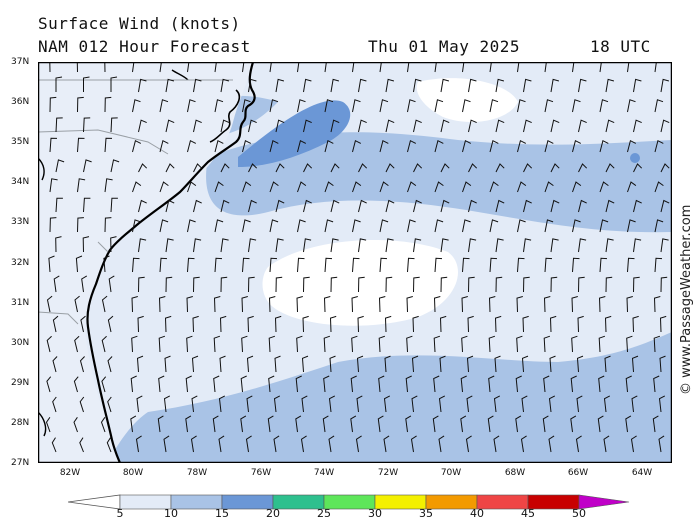  What do you see at coordinates (20, 142) in the screenshot?
I see `lat-label: 35N` at bounding box center [20, 142].